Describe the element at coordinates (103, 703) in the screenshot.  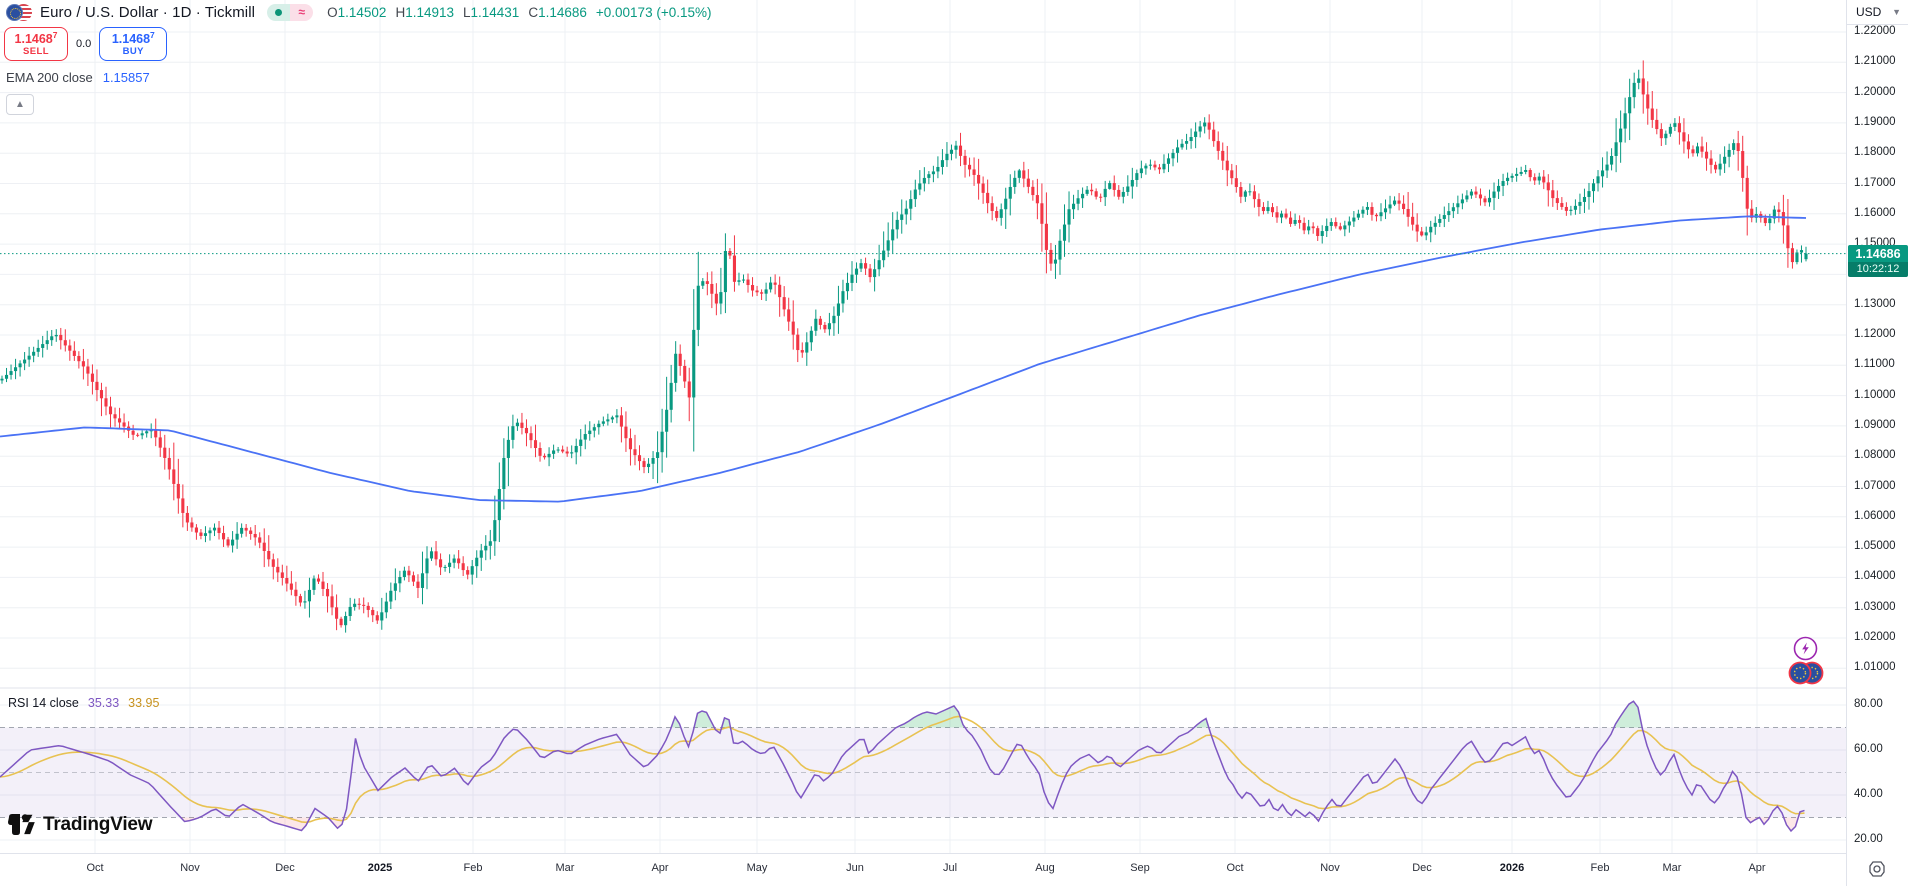
I see `rsi-value: 35.33` at that location.